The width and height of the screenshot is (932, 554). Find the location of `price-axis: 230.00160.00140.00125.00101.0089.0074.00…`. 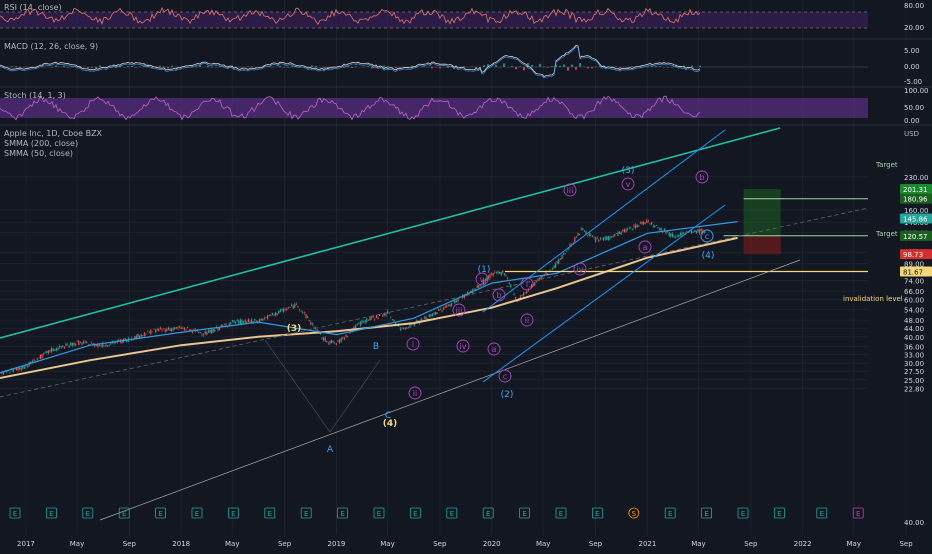

price-axis: 230.00160.00140.00125.00101.0089.0074.00… is located at coordinates (916, 264).